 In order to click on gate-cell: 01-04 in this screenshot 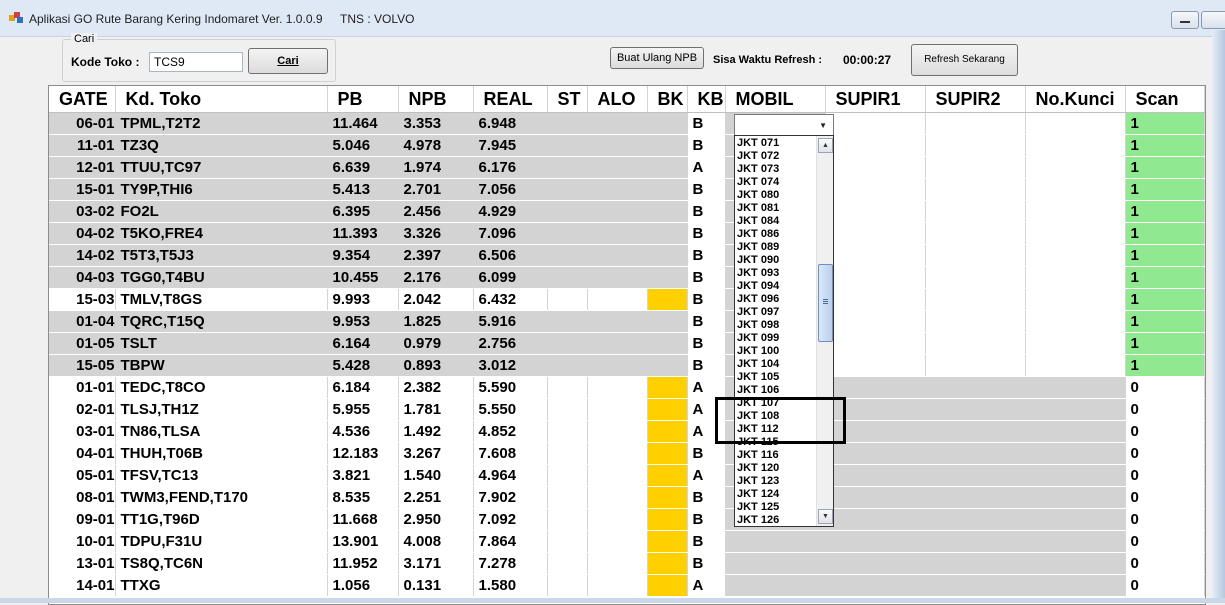, I will do `click(82, 321)`.